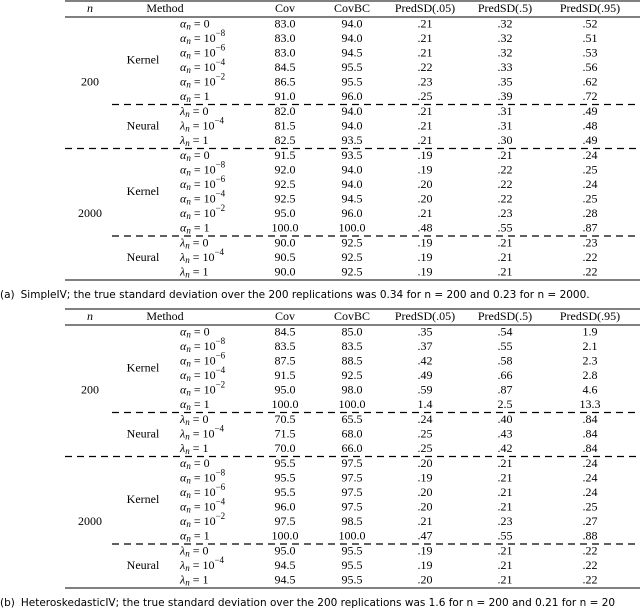  Describe the element at coordinates (590, 52) in the screenshot. I see `cell: .53` at that location.